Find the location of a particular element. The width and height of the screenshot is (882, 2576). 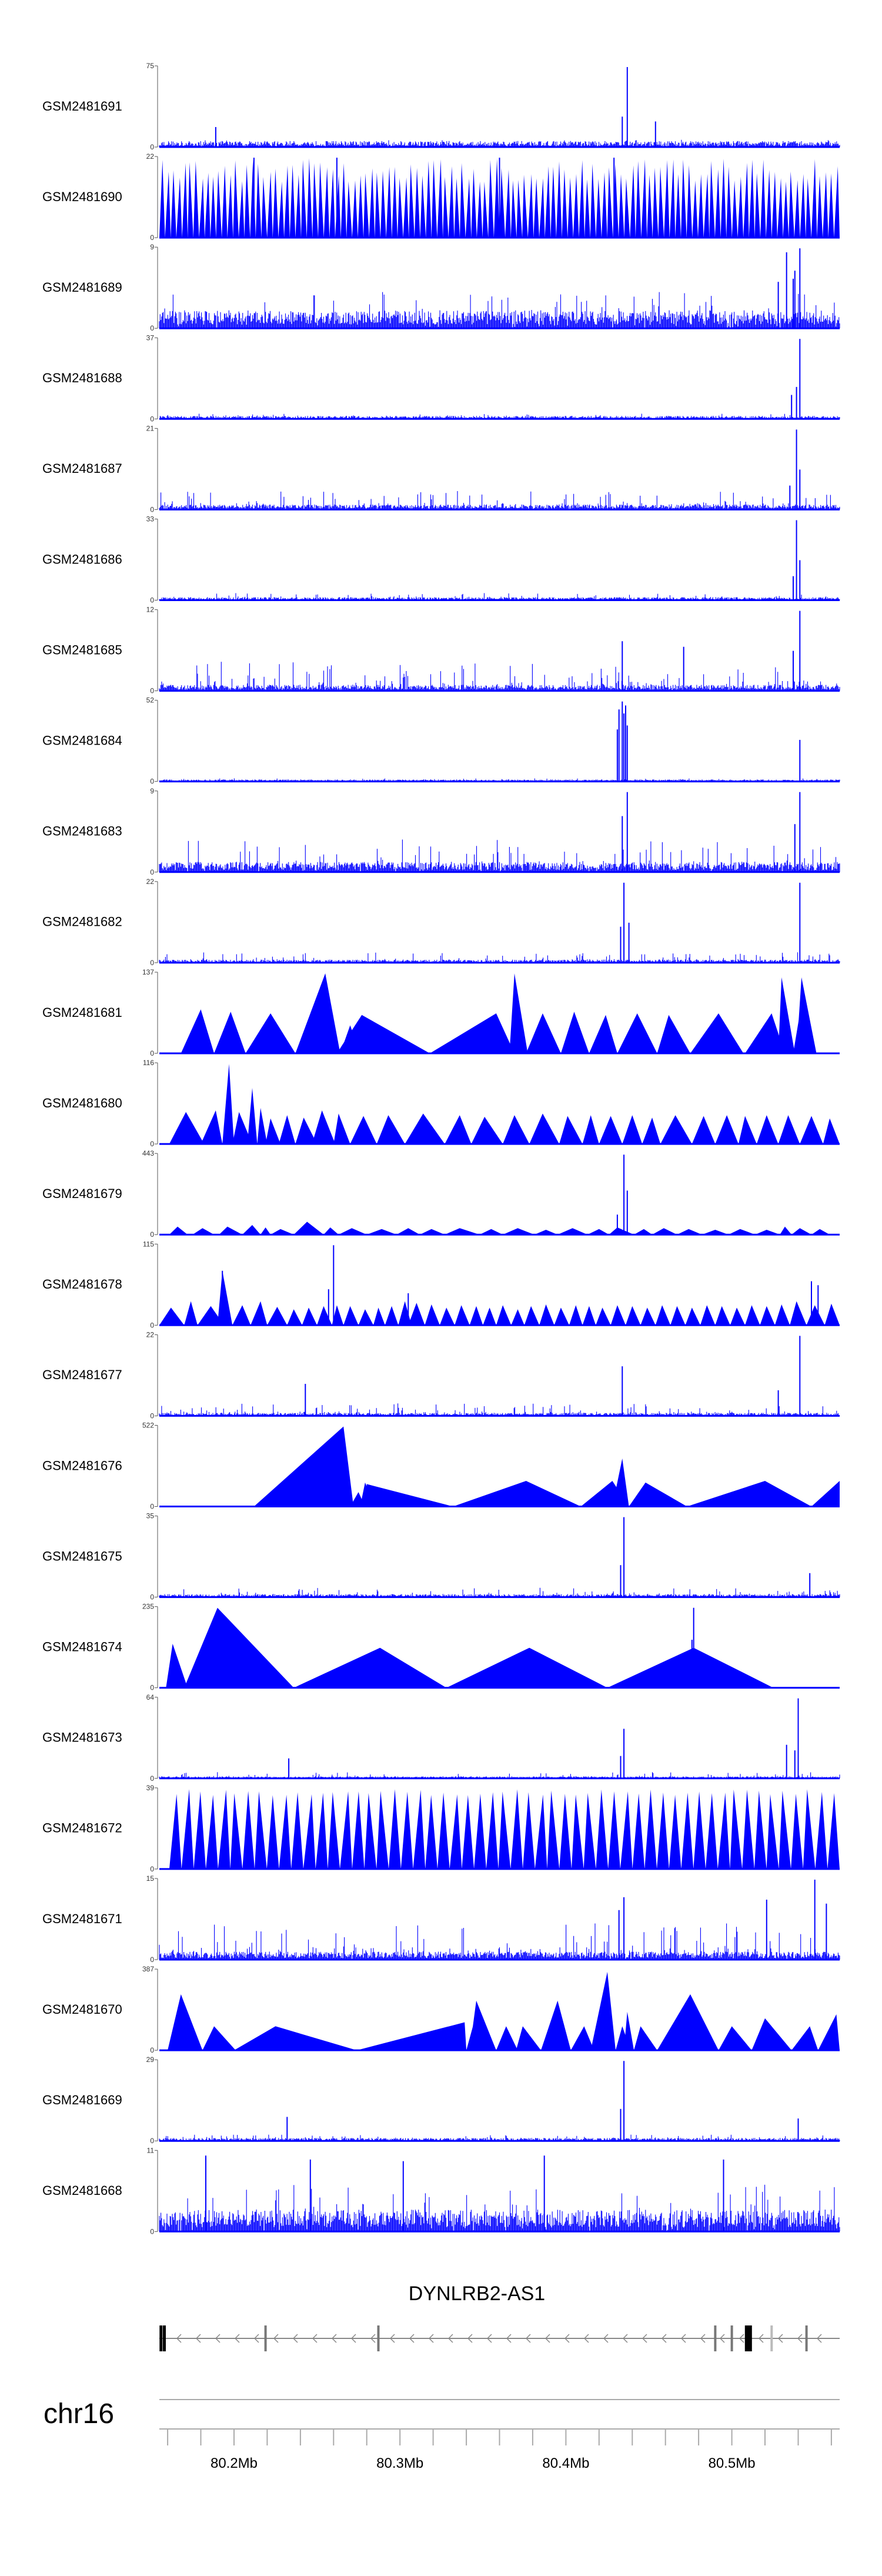

y-max-label: 35 is located at coordinates (150, 1516).